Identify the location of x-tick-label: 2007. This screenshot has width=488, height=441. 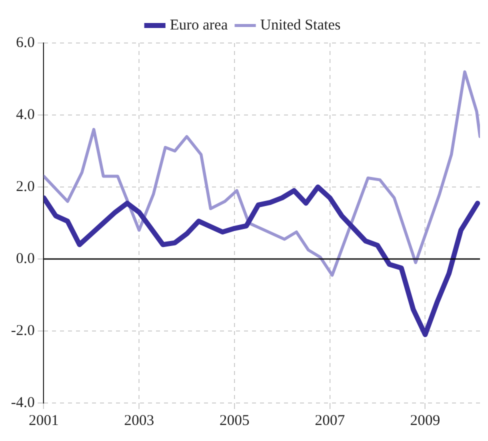
(330, 420).